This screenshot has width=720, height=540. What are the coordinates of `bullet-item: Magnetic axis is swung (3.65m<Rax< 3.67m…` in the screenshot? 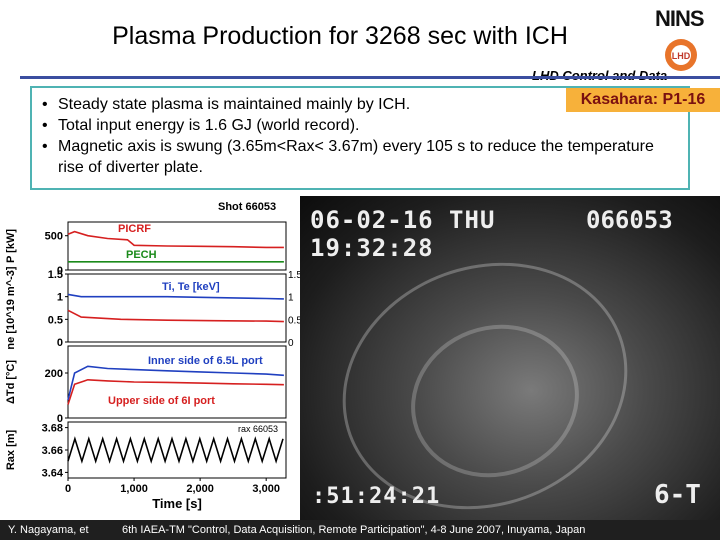 It's located at (360, 157).